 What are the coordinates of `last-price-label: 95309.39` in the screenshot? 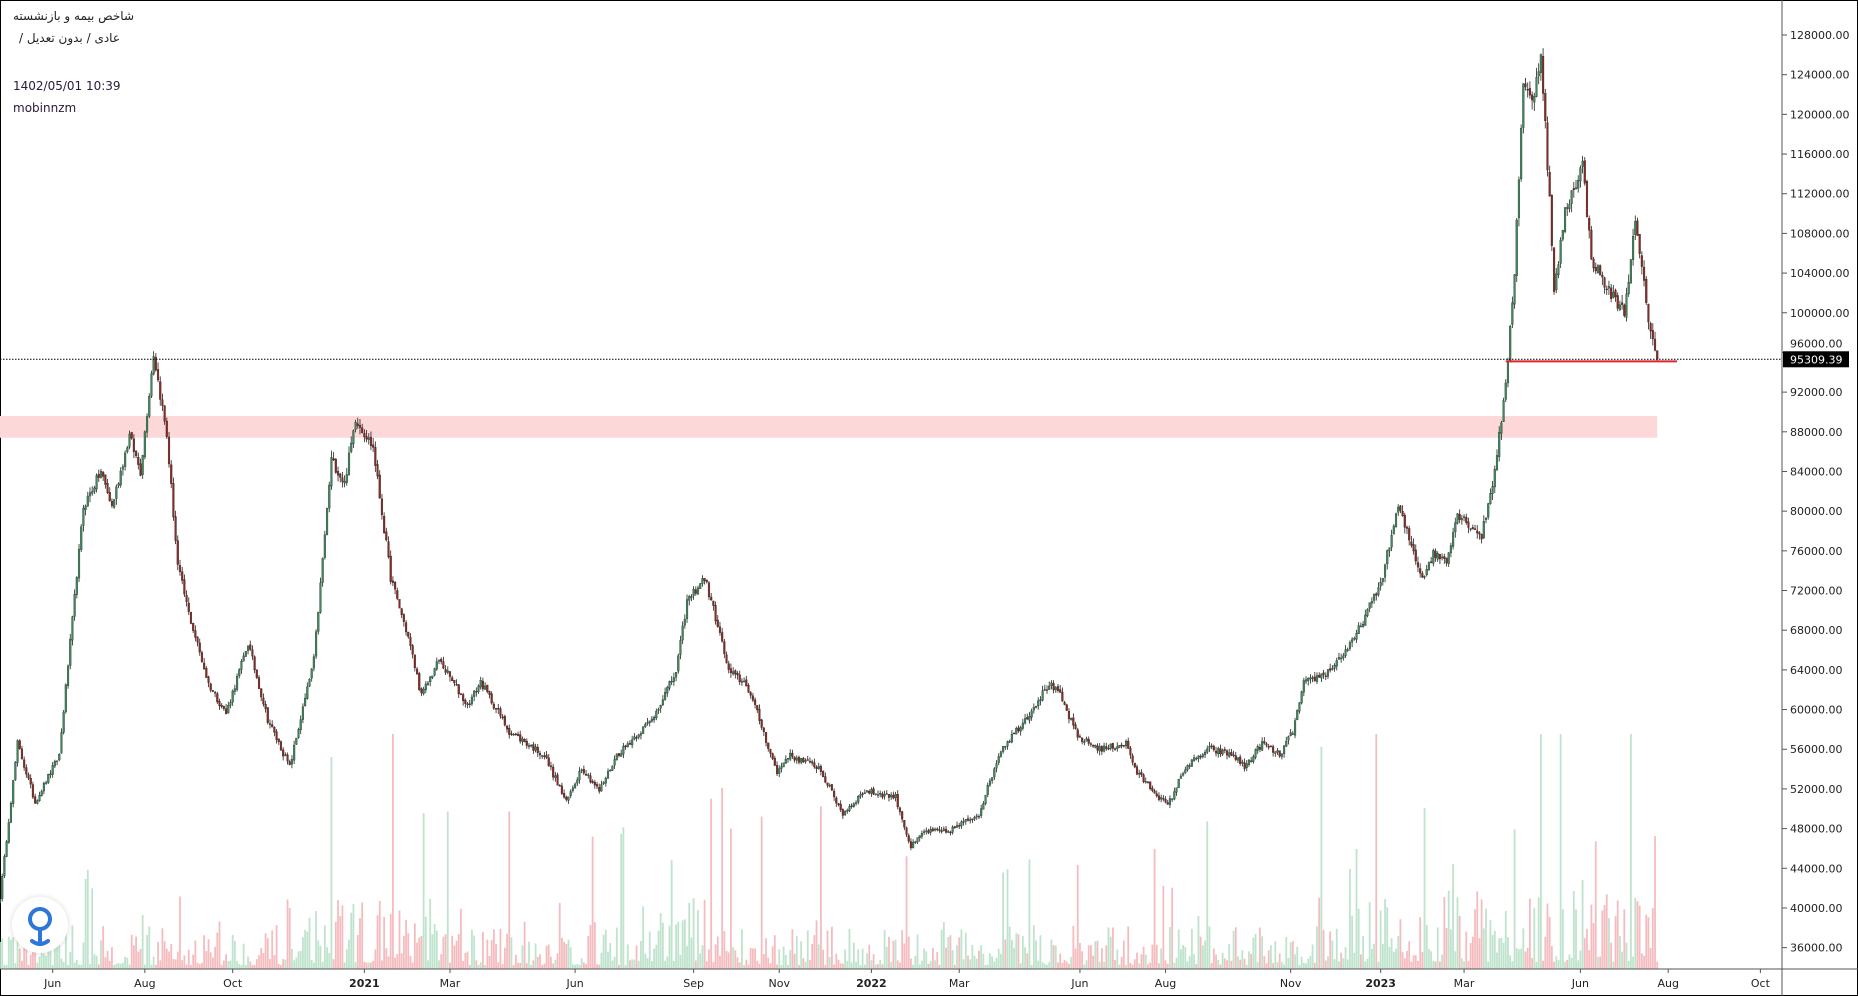 It's located at (1816, 359).